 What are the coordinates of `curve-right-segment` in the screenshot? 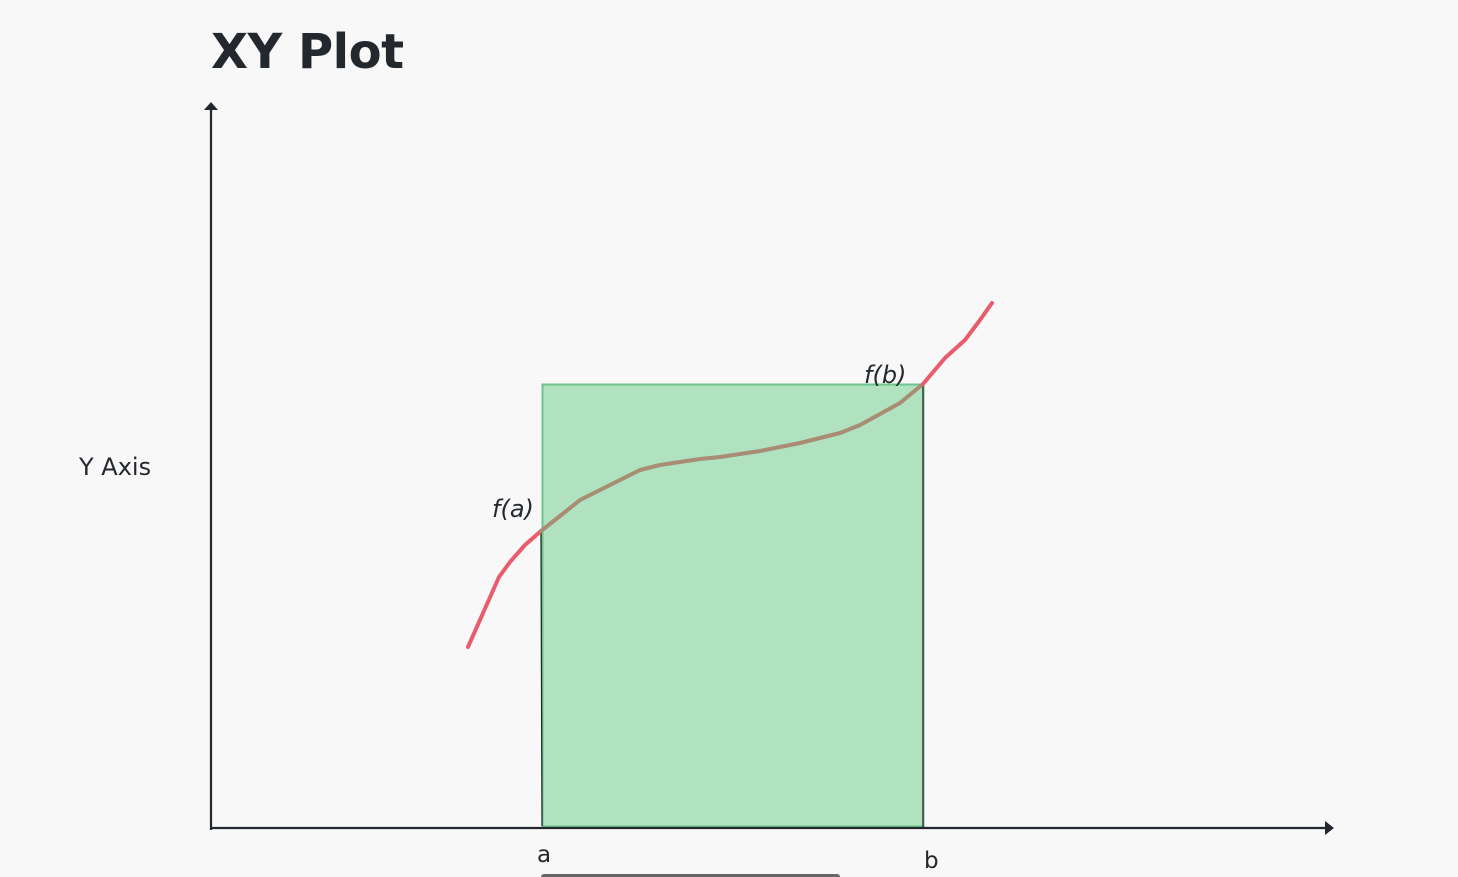 It's located at (957, 343).